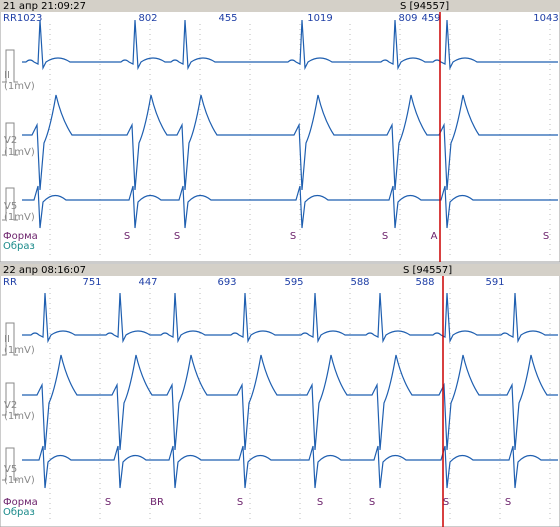 Image resolution: width=560 pixels, height=527 pixels. Describe the element at coordinates (44, 6) in the screenshot. I see `timestamp: 21 апр 21:09:27` at that location.